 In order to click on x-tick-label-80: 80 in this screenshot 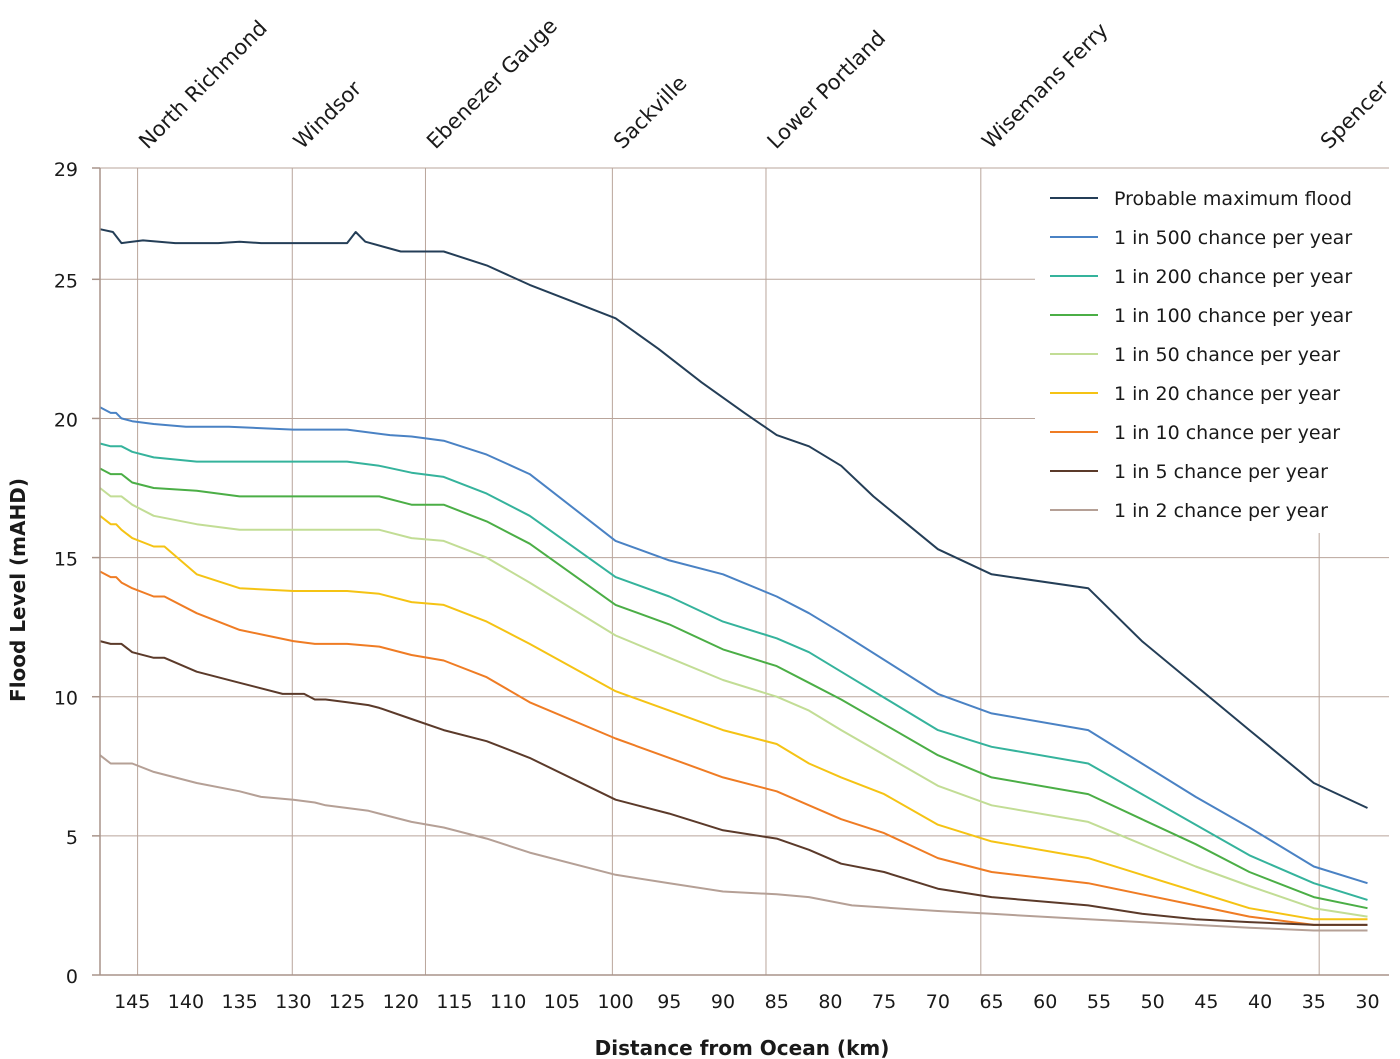, I will do `click(830, 1002)`.